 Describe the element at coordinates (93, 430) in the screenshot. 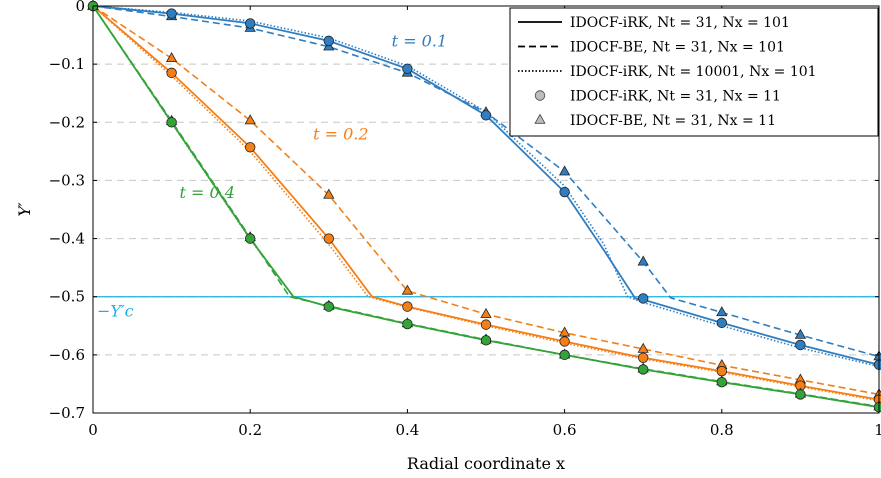

I see `x-tick-label: 0` at that location.